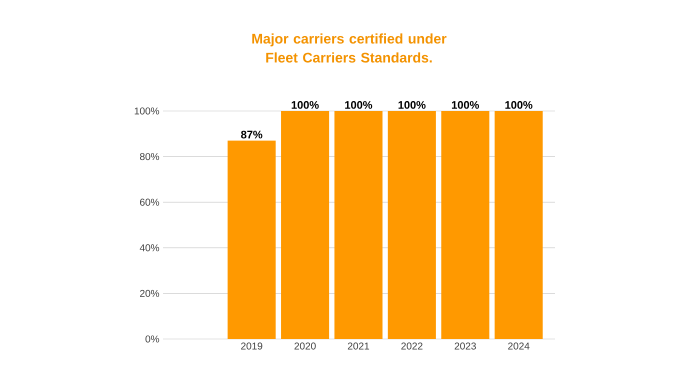  What do you see at coordinates (465, 346) in the screenshot?
I see `x-tick-label: 2023` at bounding box center [465, 346].